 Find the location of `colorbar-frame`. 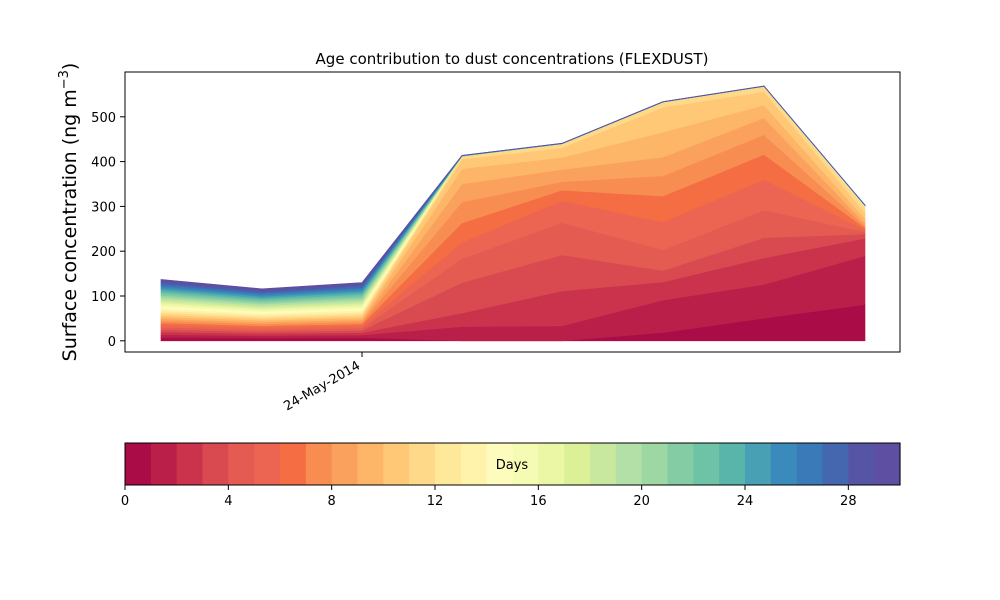

colorbar-frame is located at coordinates (512, 464).